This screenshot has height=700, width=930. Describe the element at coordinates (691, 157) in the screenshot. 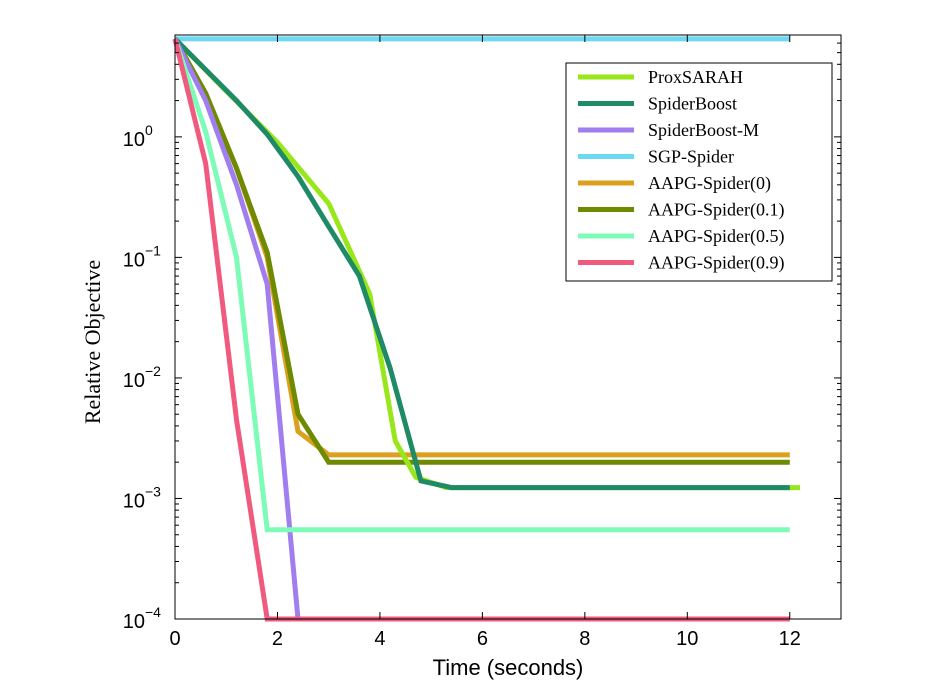

I see `legend-label: SGP-Spider` at that location.